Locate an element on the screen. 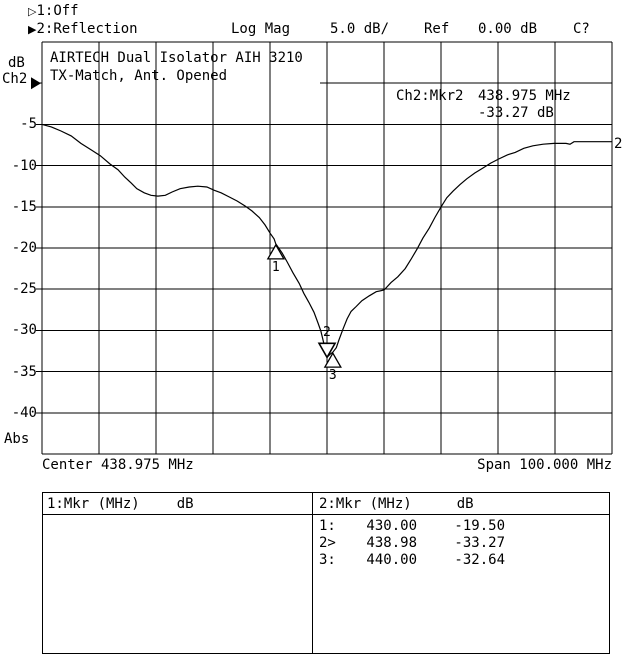 Image resolution: width=640 pixels, height=659 pixels. channel2-active-marker-icon: ▶ is located at coordinates (32, 29).